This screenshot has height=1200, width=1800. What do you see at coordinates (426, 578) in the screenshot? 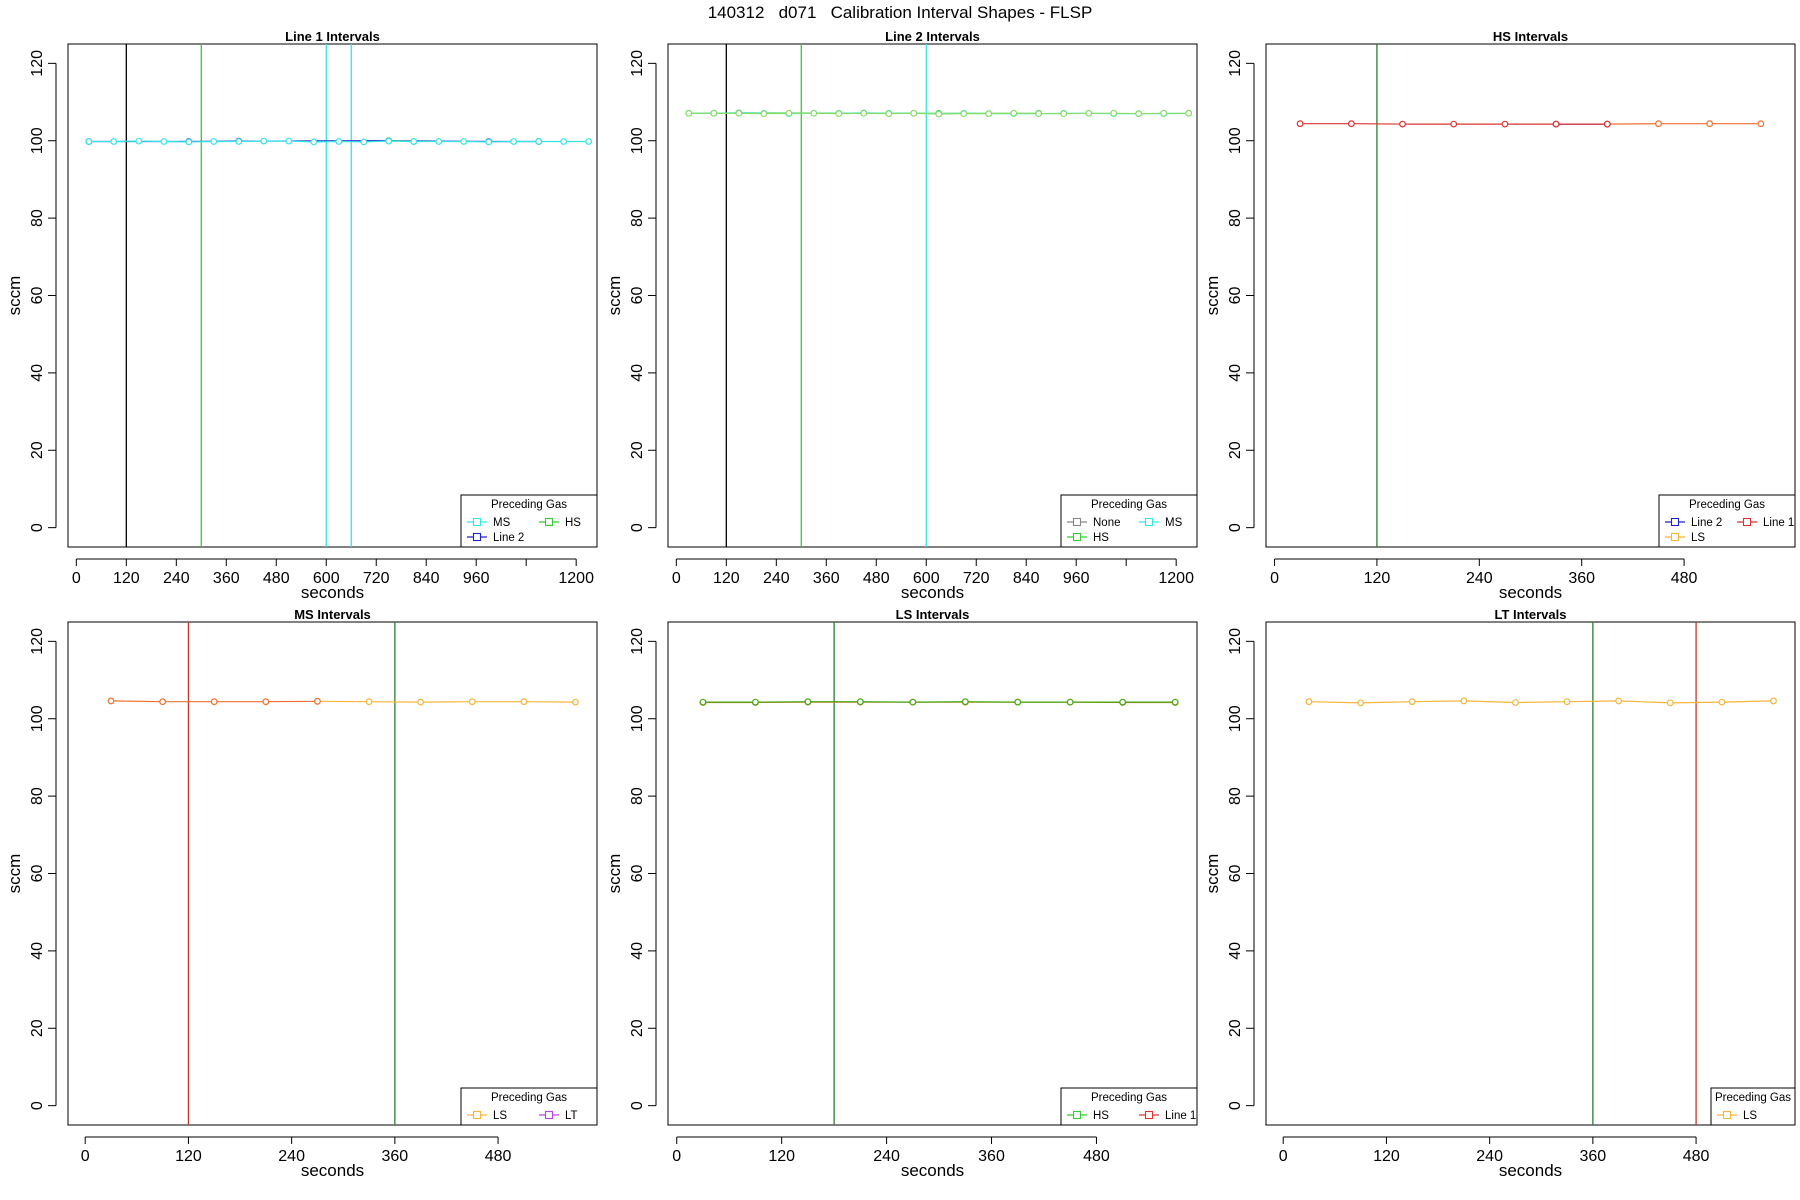
I see `x-tick-label: 840` at bounding box center [426, 578].